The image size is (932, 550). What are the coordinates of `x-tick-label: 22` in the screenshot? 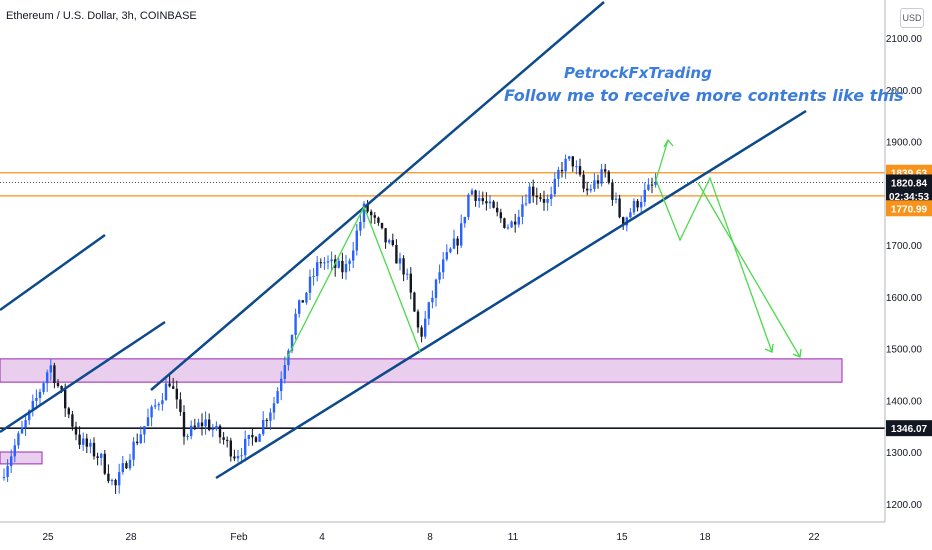 It's located at (814, 537).